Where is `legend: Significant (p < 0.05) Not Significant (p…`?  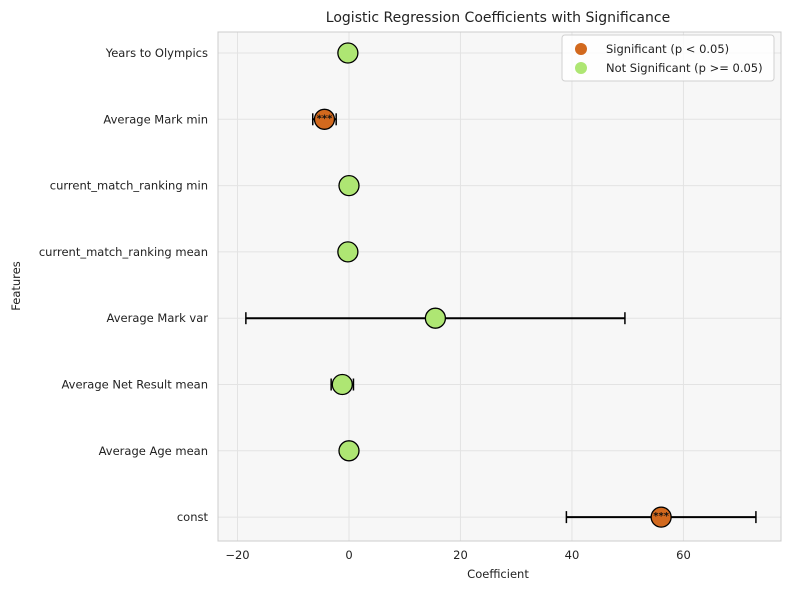 legend: Significant (p < 0.05) Not Significant (p… is located at coordinates (668, 58).